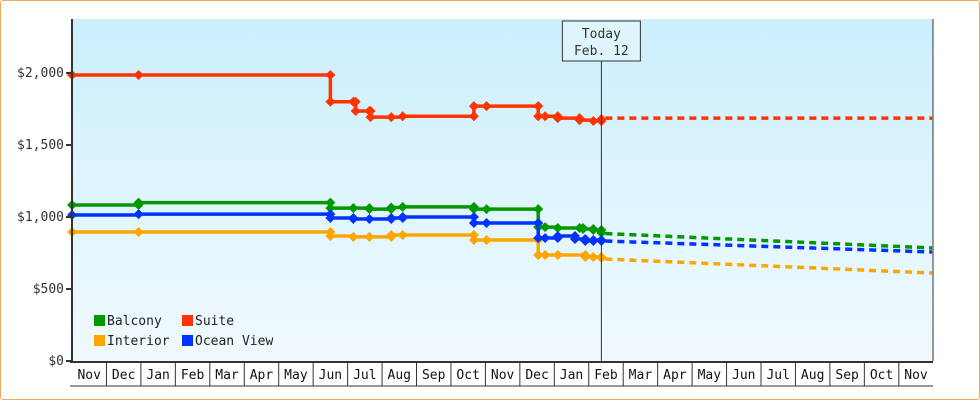 The width and height of the screenshot is (980, 400). I want to click on legend-item: Ocean View, so click(227, 341).